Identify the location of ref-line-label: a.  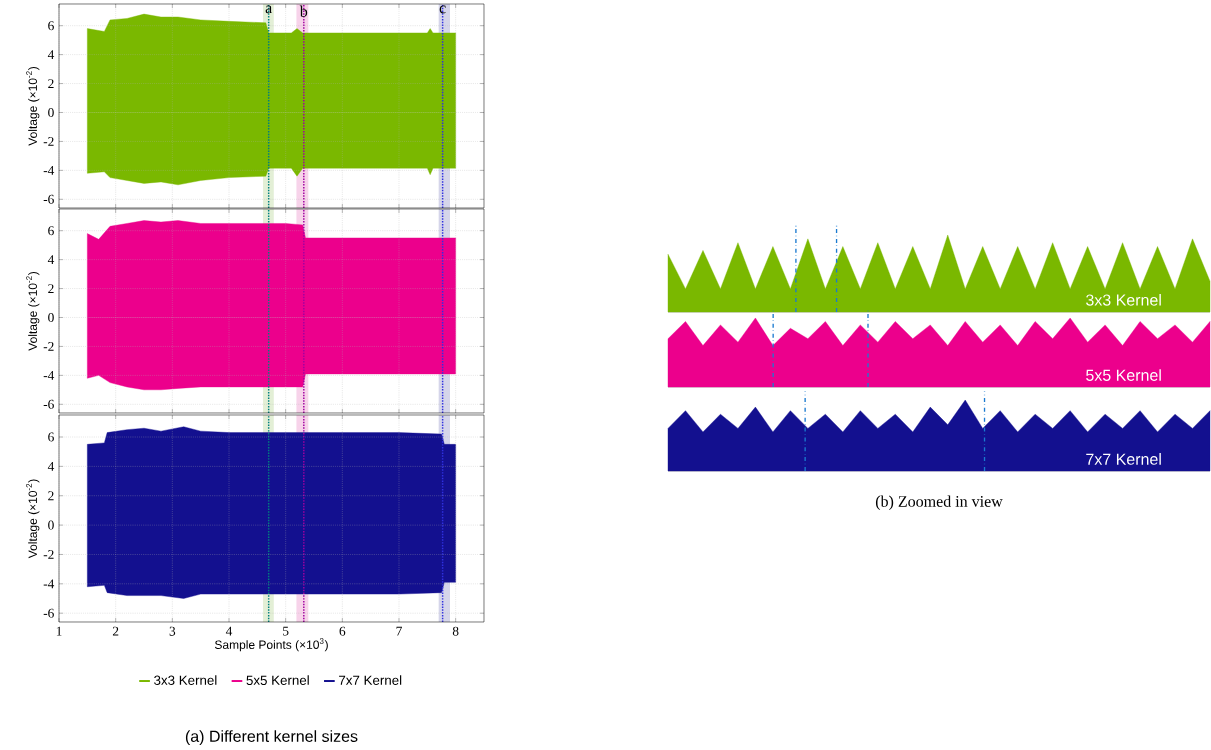
(268, 9).